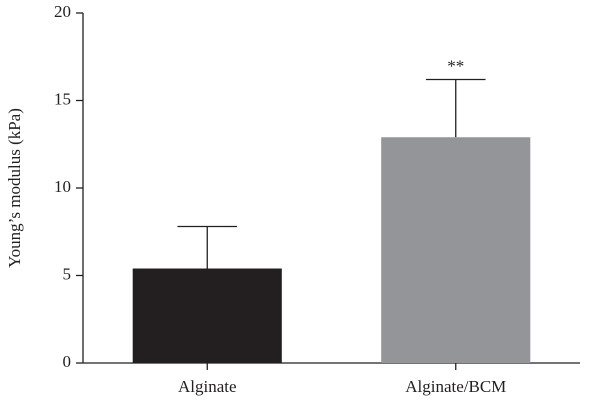 The width and height of the screenshot is (600, 407). Describe the element at coordinates (207, 386) in the screenshot. I see `x-tick-label: Alginate` at that location.